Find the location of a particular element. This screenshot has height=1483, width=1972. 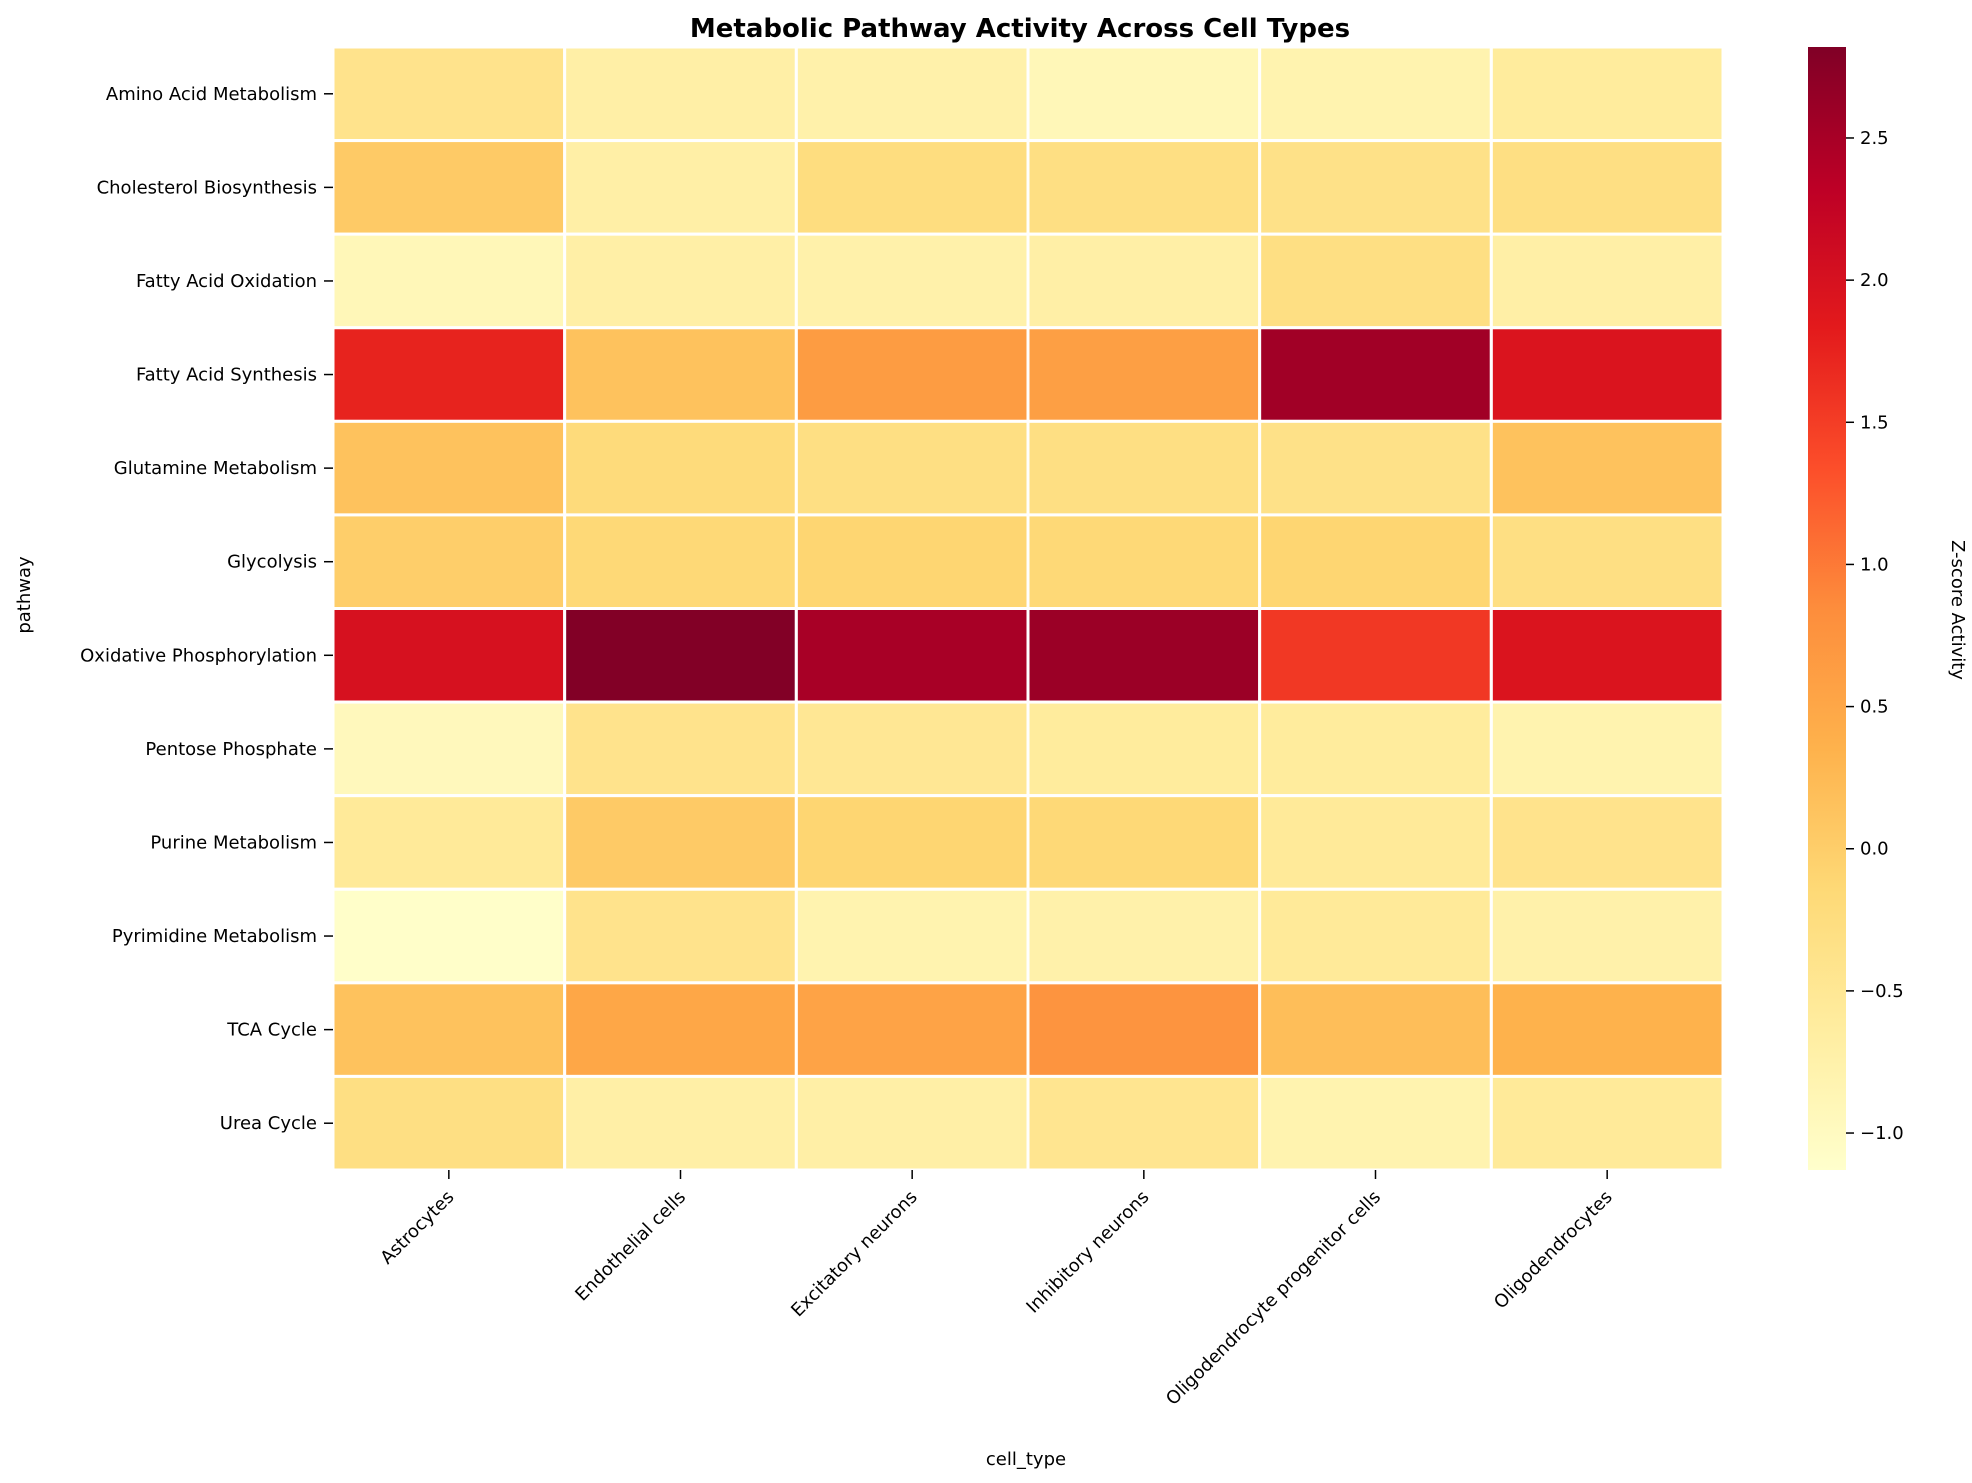

y-tick-label: Purine Metabolism is located at coordinates (233, 842).